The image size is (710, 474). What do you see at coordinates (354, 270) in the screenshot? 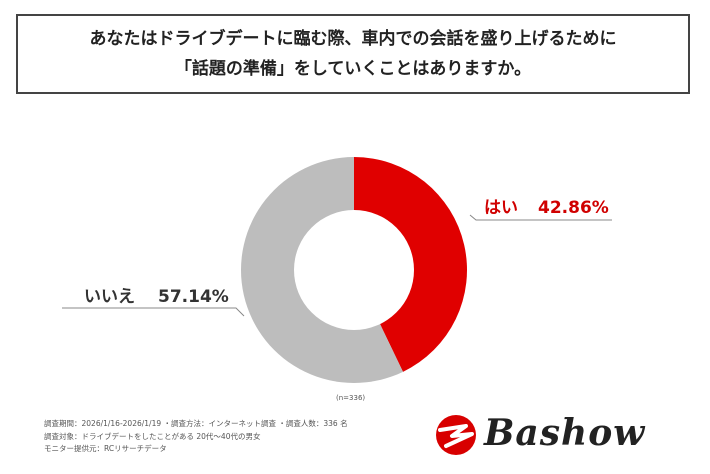
I see `donut-hole` at bounding box center [354, 270].